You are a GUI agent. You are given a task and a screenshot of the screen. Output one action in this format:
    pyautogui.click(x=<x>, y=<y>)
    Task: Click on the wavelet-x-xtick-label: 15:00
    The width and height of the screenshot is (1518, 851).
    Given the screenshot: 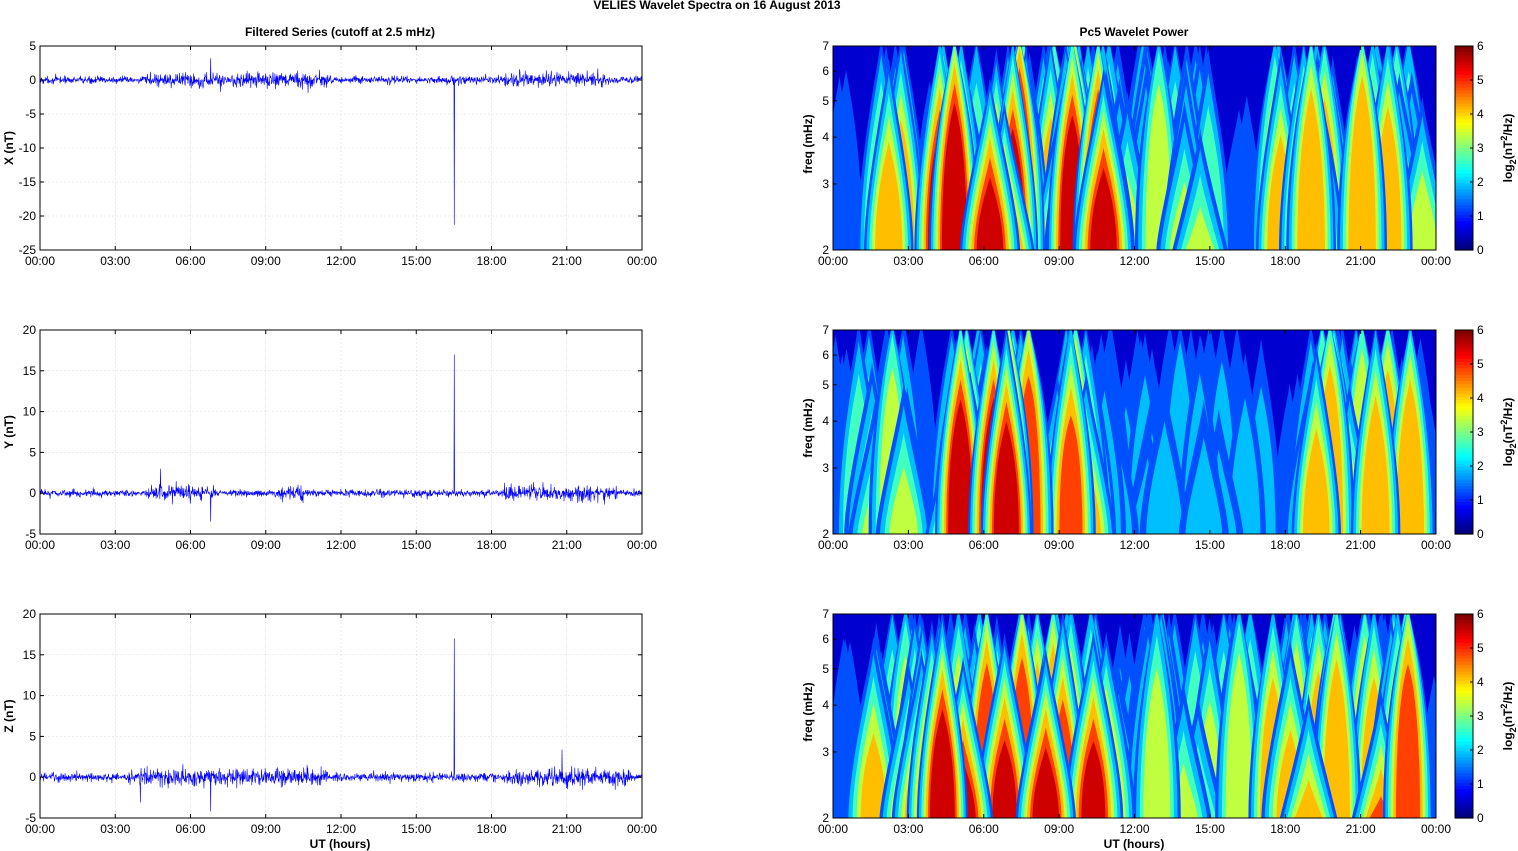 What is the action you would take?
    pyautogui.click(x=1210, y=261)
    